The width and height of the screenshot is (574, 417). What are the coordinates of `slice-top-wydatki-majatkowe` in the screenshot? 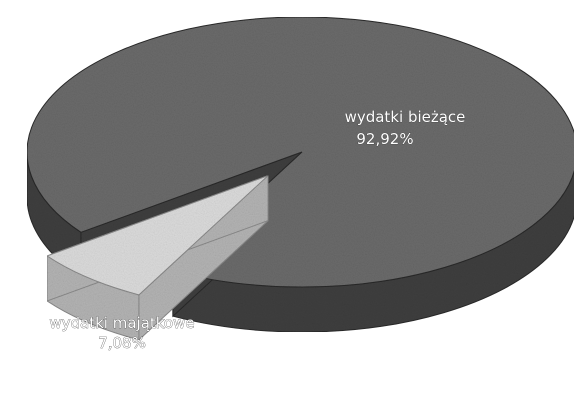 It's located at (157, 235).